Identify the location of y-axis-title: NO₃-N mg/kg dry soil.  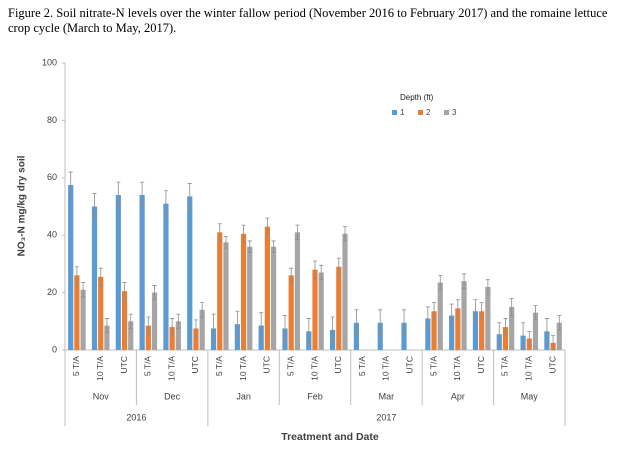
(22, 205).